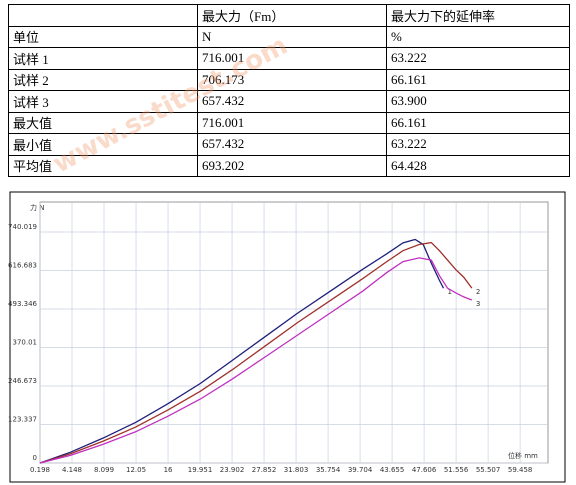 This screenshot has height=485, width=576. What do you see at coordinates (200, 470) in the screenshot?
I see `x-tick-label: 19.951` at bounding box center [200, 470].